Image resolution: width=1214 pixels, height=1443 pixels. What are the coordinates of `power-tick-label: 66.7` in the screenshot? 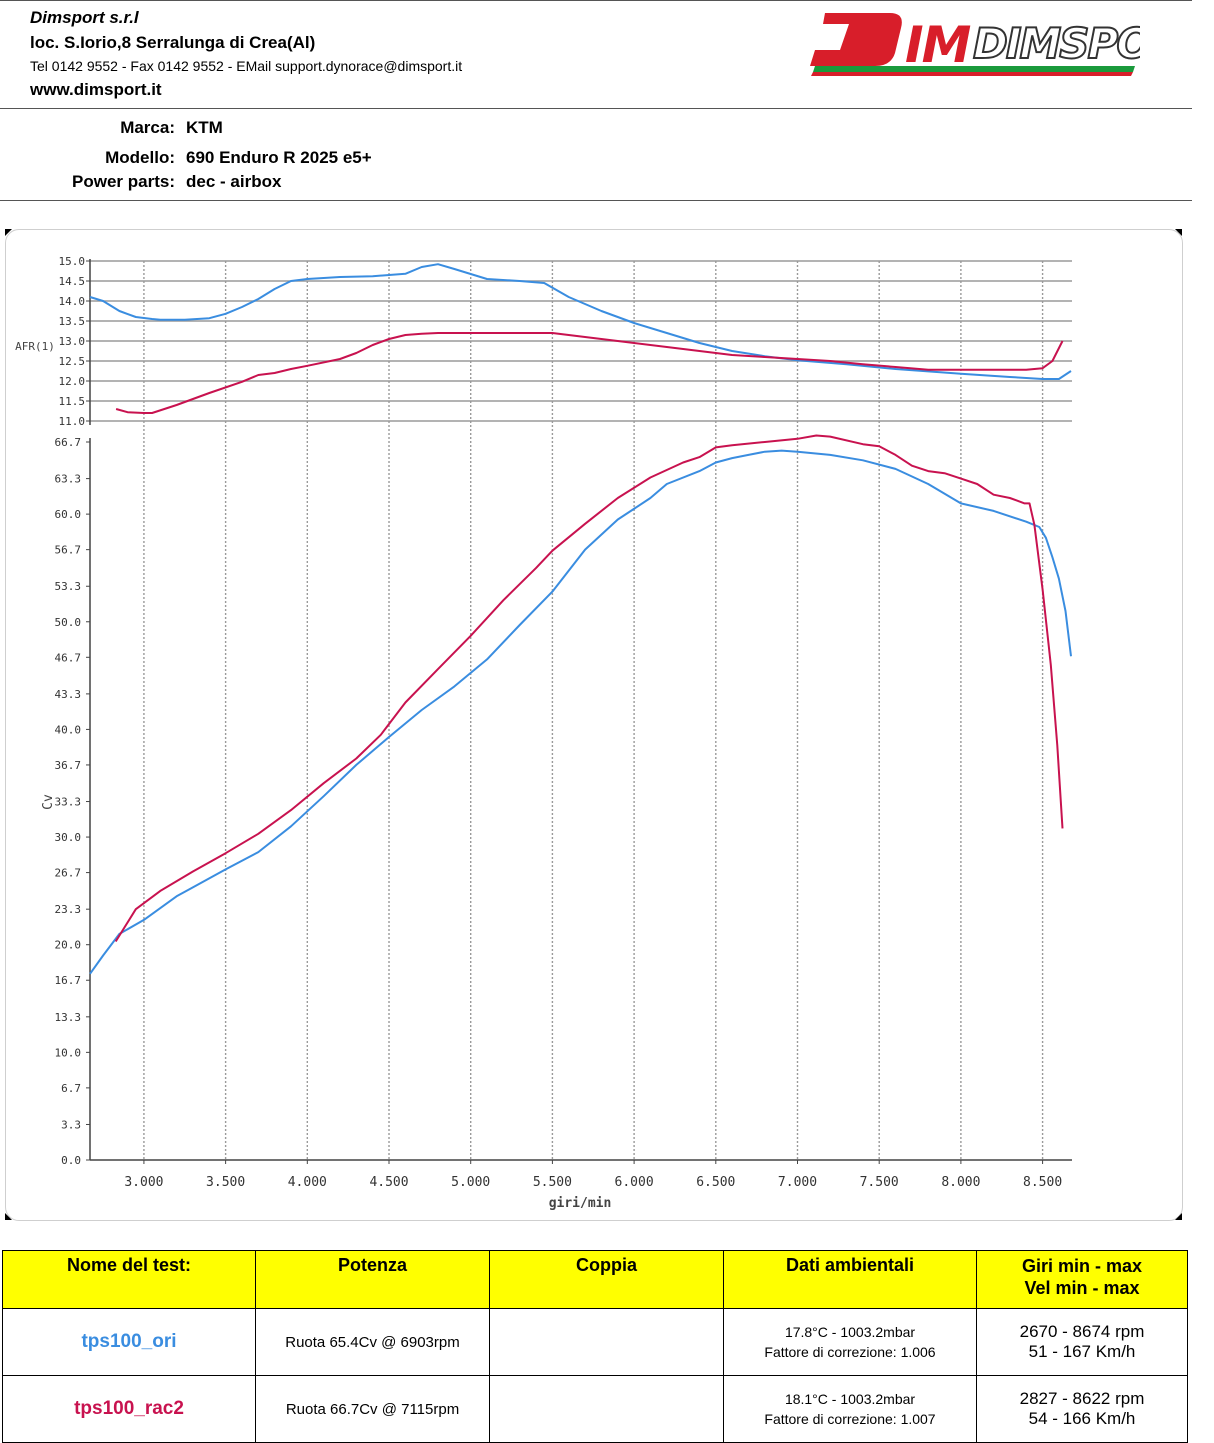 It's located at (68, 442).